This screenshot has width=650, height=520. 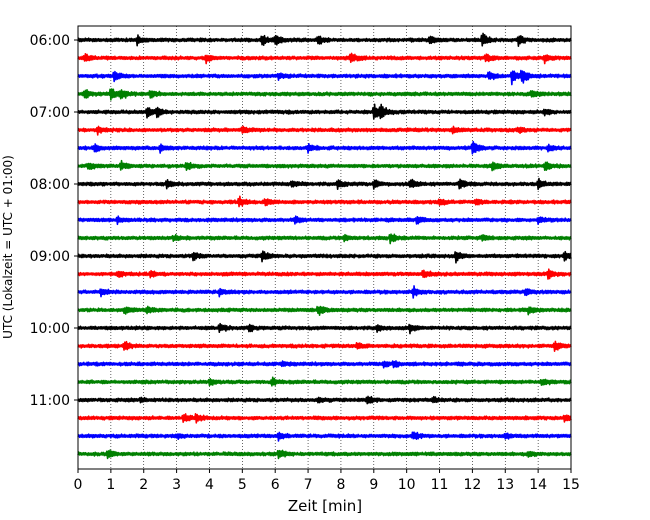 I want to click on y-axis-ticks: 06:00 07:00 08:00 09:00 10:00 11:00, so click(x=54, y=221).